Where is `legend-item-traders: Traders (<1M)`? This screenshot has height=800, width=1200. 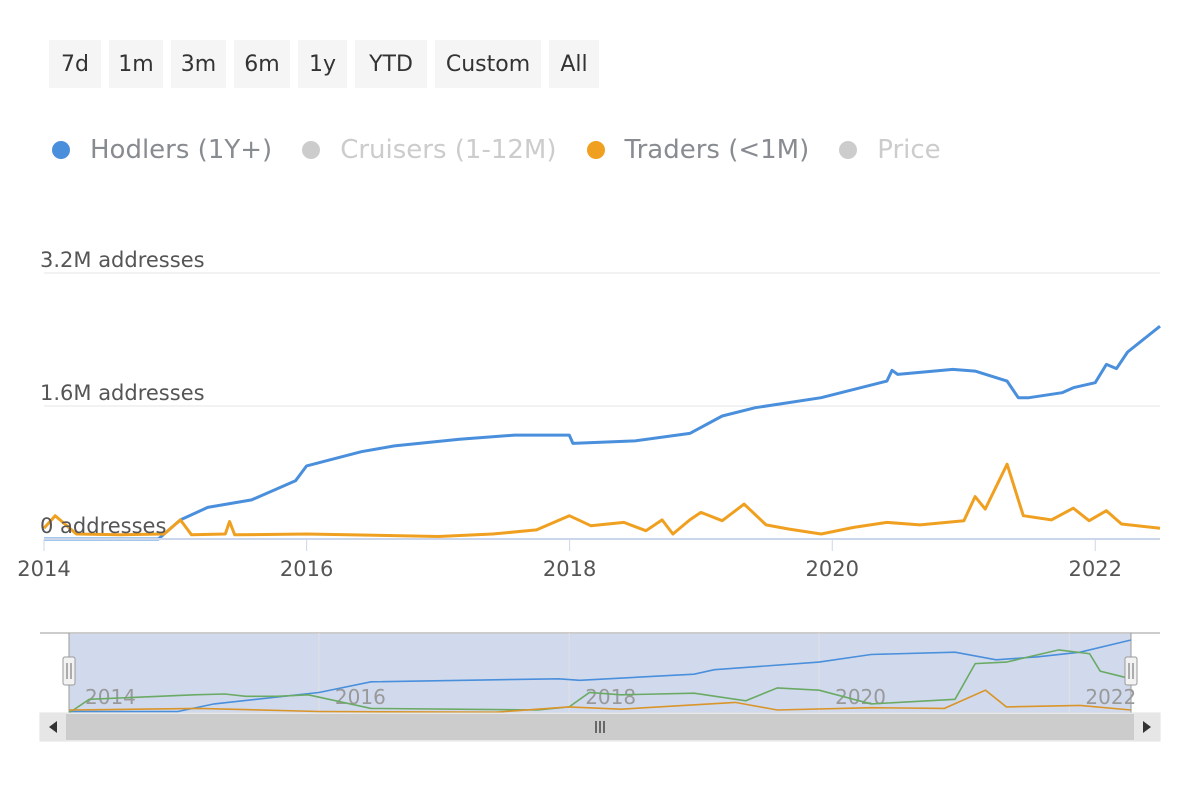
legend-item-traders: Traders (<1M) is located at coordinates (698, 150).